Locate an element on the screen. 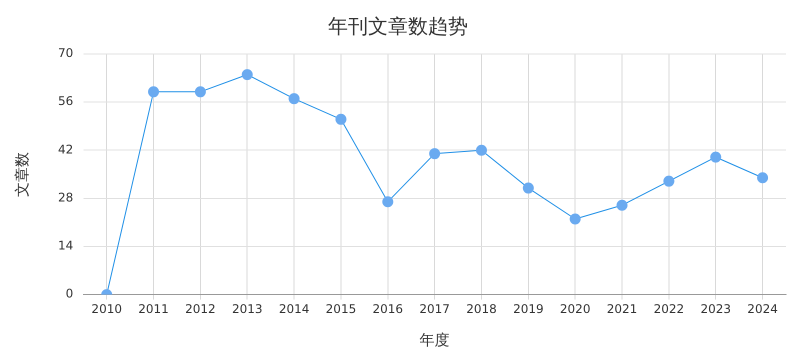 The width and height of the screenshot is (810, 360). y-tick-label: 0 is located at coordinates (70, 293).